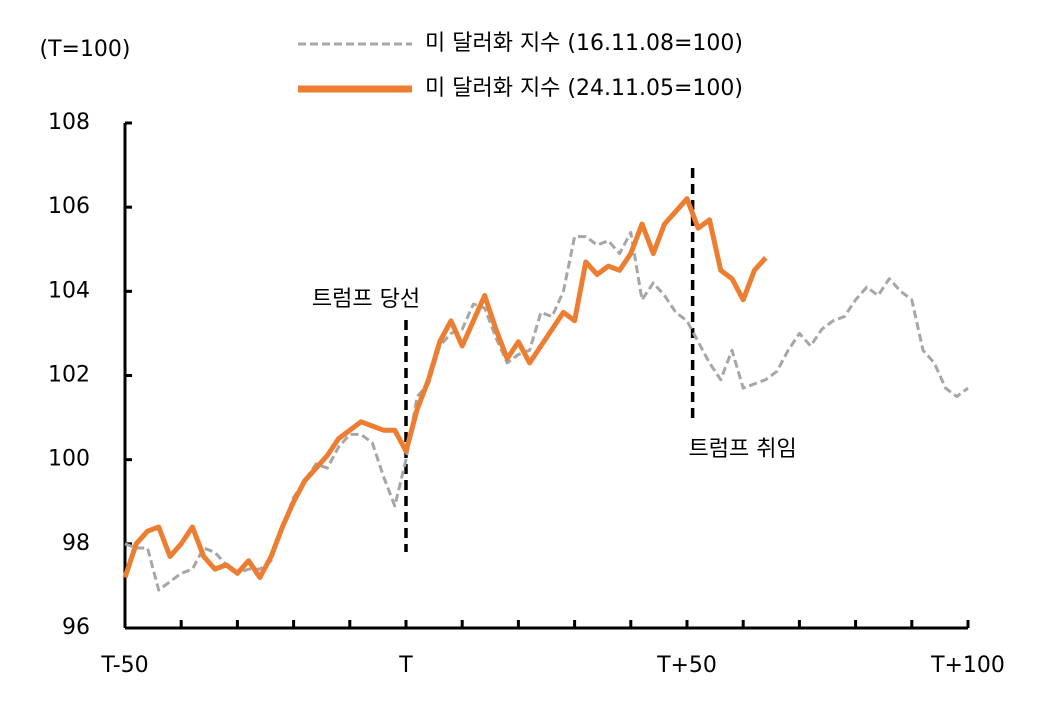 The height and width of the screenshot is (710, 1051). What do you see at coordinates (366, 299) in the screenshot?
I see `annotation: 트럼프 당선` at bounding box center [366, 299].